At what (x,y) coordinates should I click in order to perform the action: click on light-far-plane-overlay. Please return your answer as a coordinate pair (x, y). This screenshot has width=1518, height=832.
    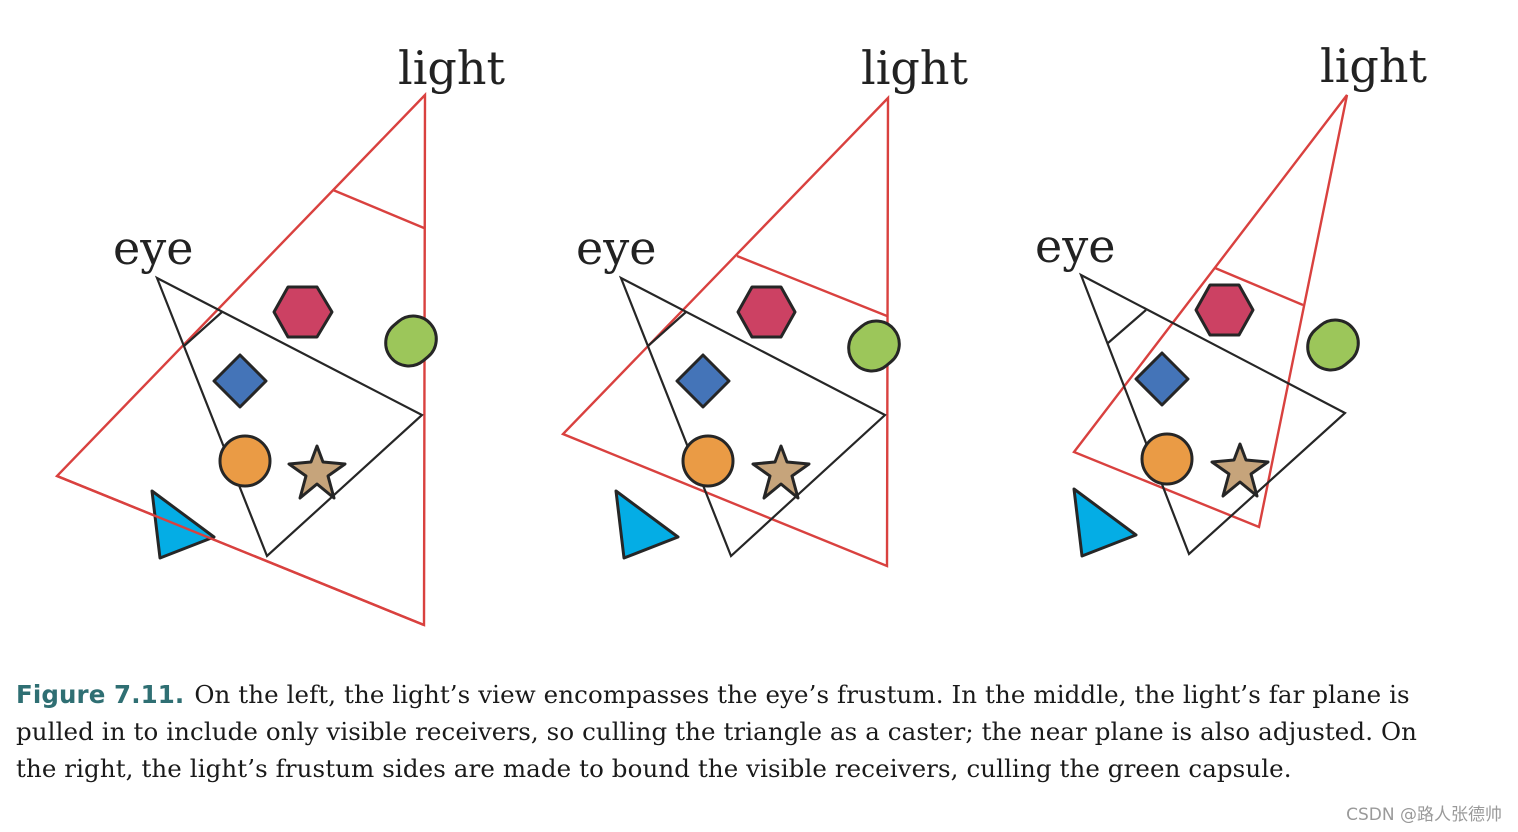
    Looking at the image, I should click on (240, 550).